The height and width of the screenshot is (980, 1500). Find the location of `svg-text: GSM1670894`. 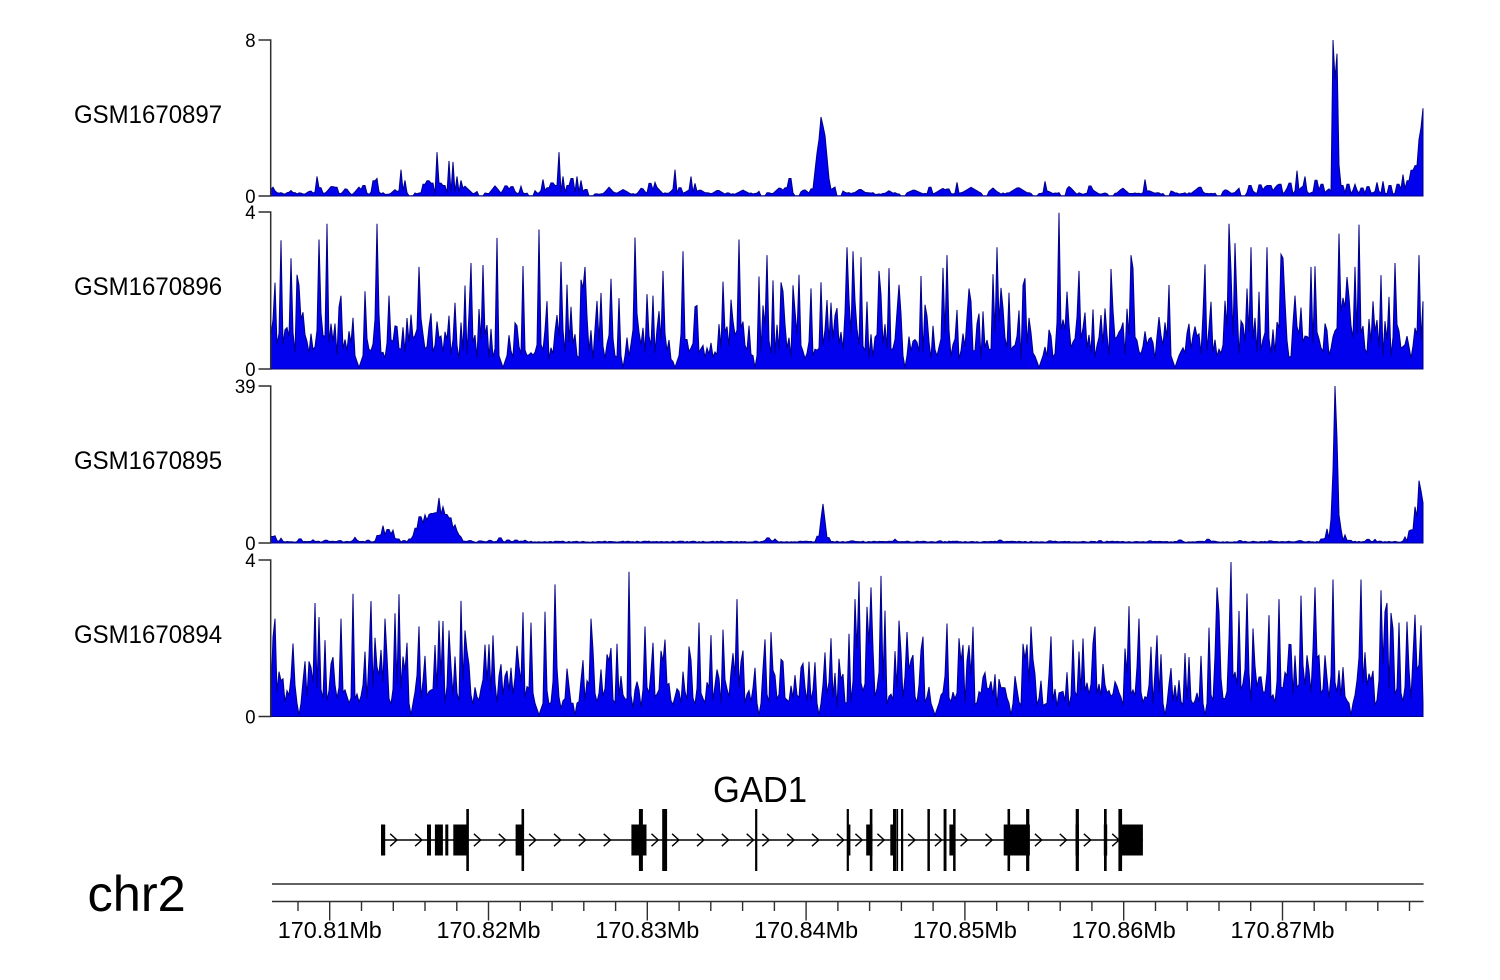

svg-text: GSM1670894 is located at coordinates (148, 636).